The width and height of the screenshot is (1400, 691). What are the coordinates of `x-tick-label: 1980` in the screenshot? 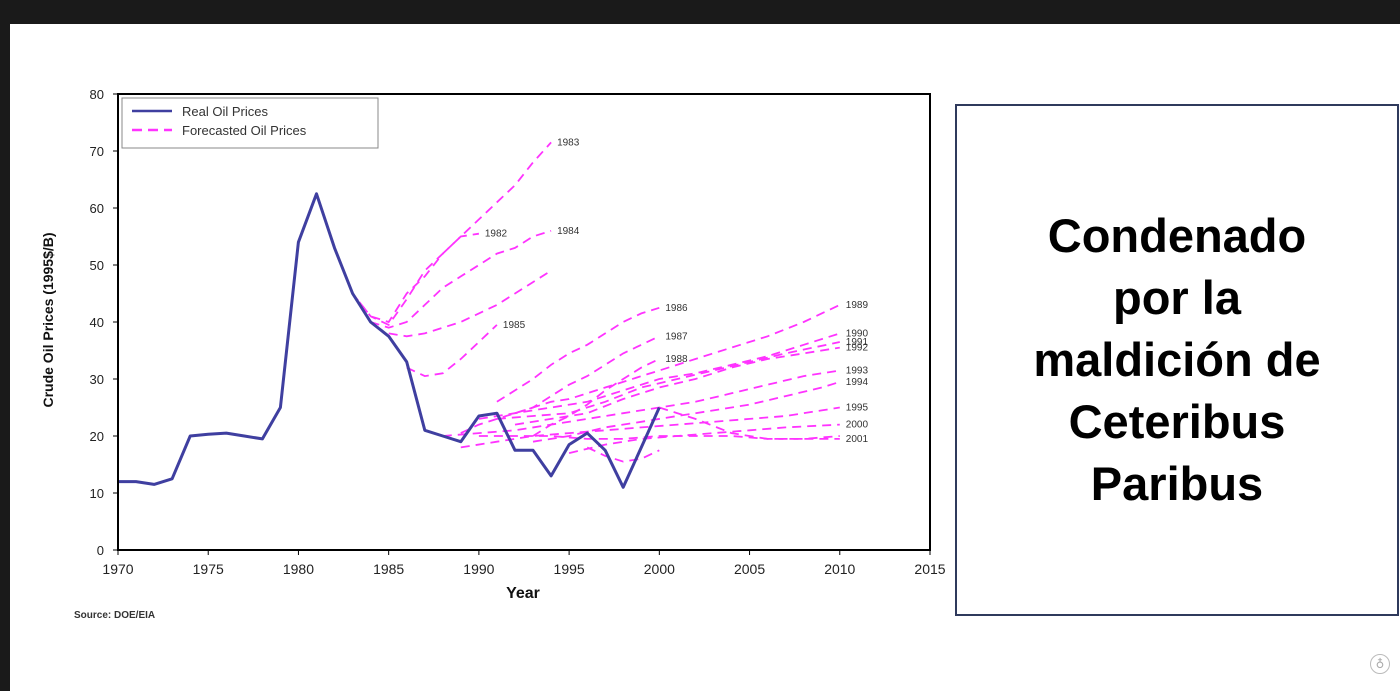 It's located at (298, 569).